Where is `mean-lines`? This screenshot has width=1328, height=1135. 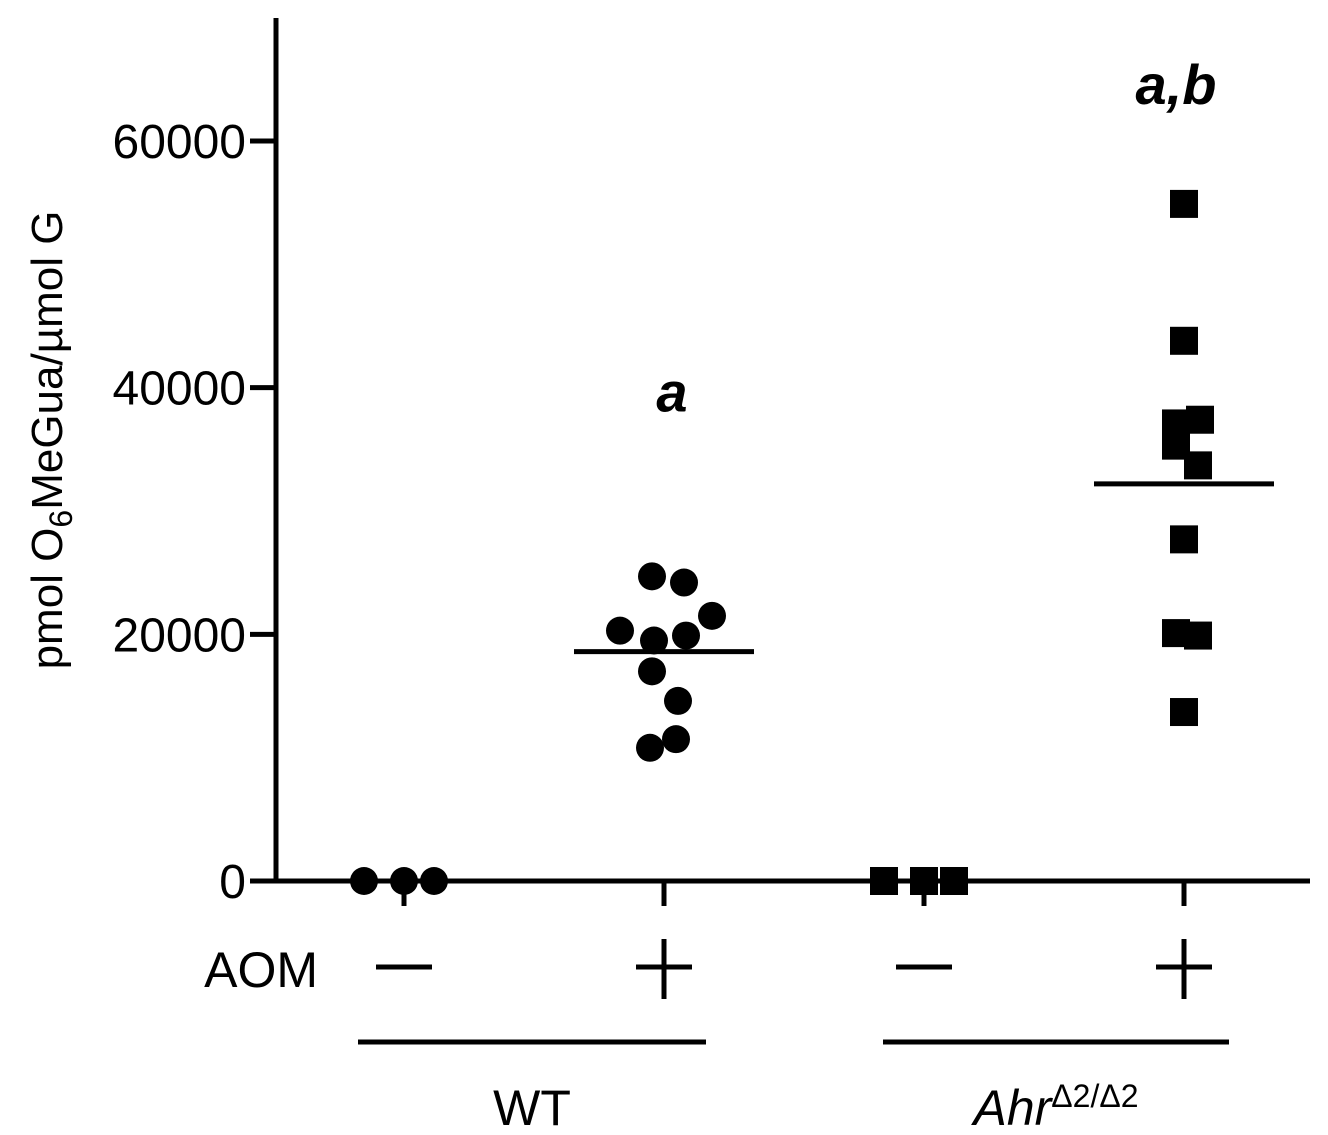
mean-lines is located at coordinates (924, 568).